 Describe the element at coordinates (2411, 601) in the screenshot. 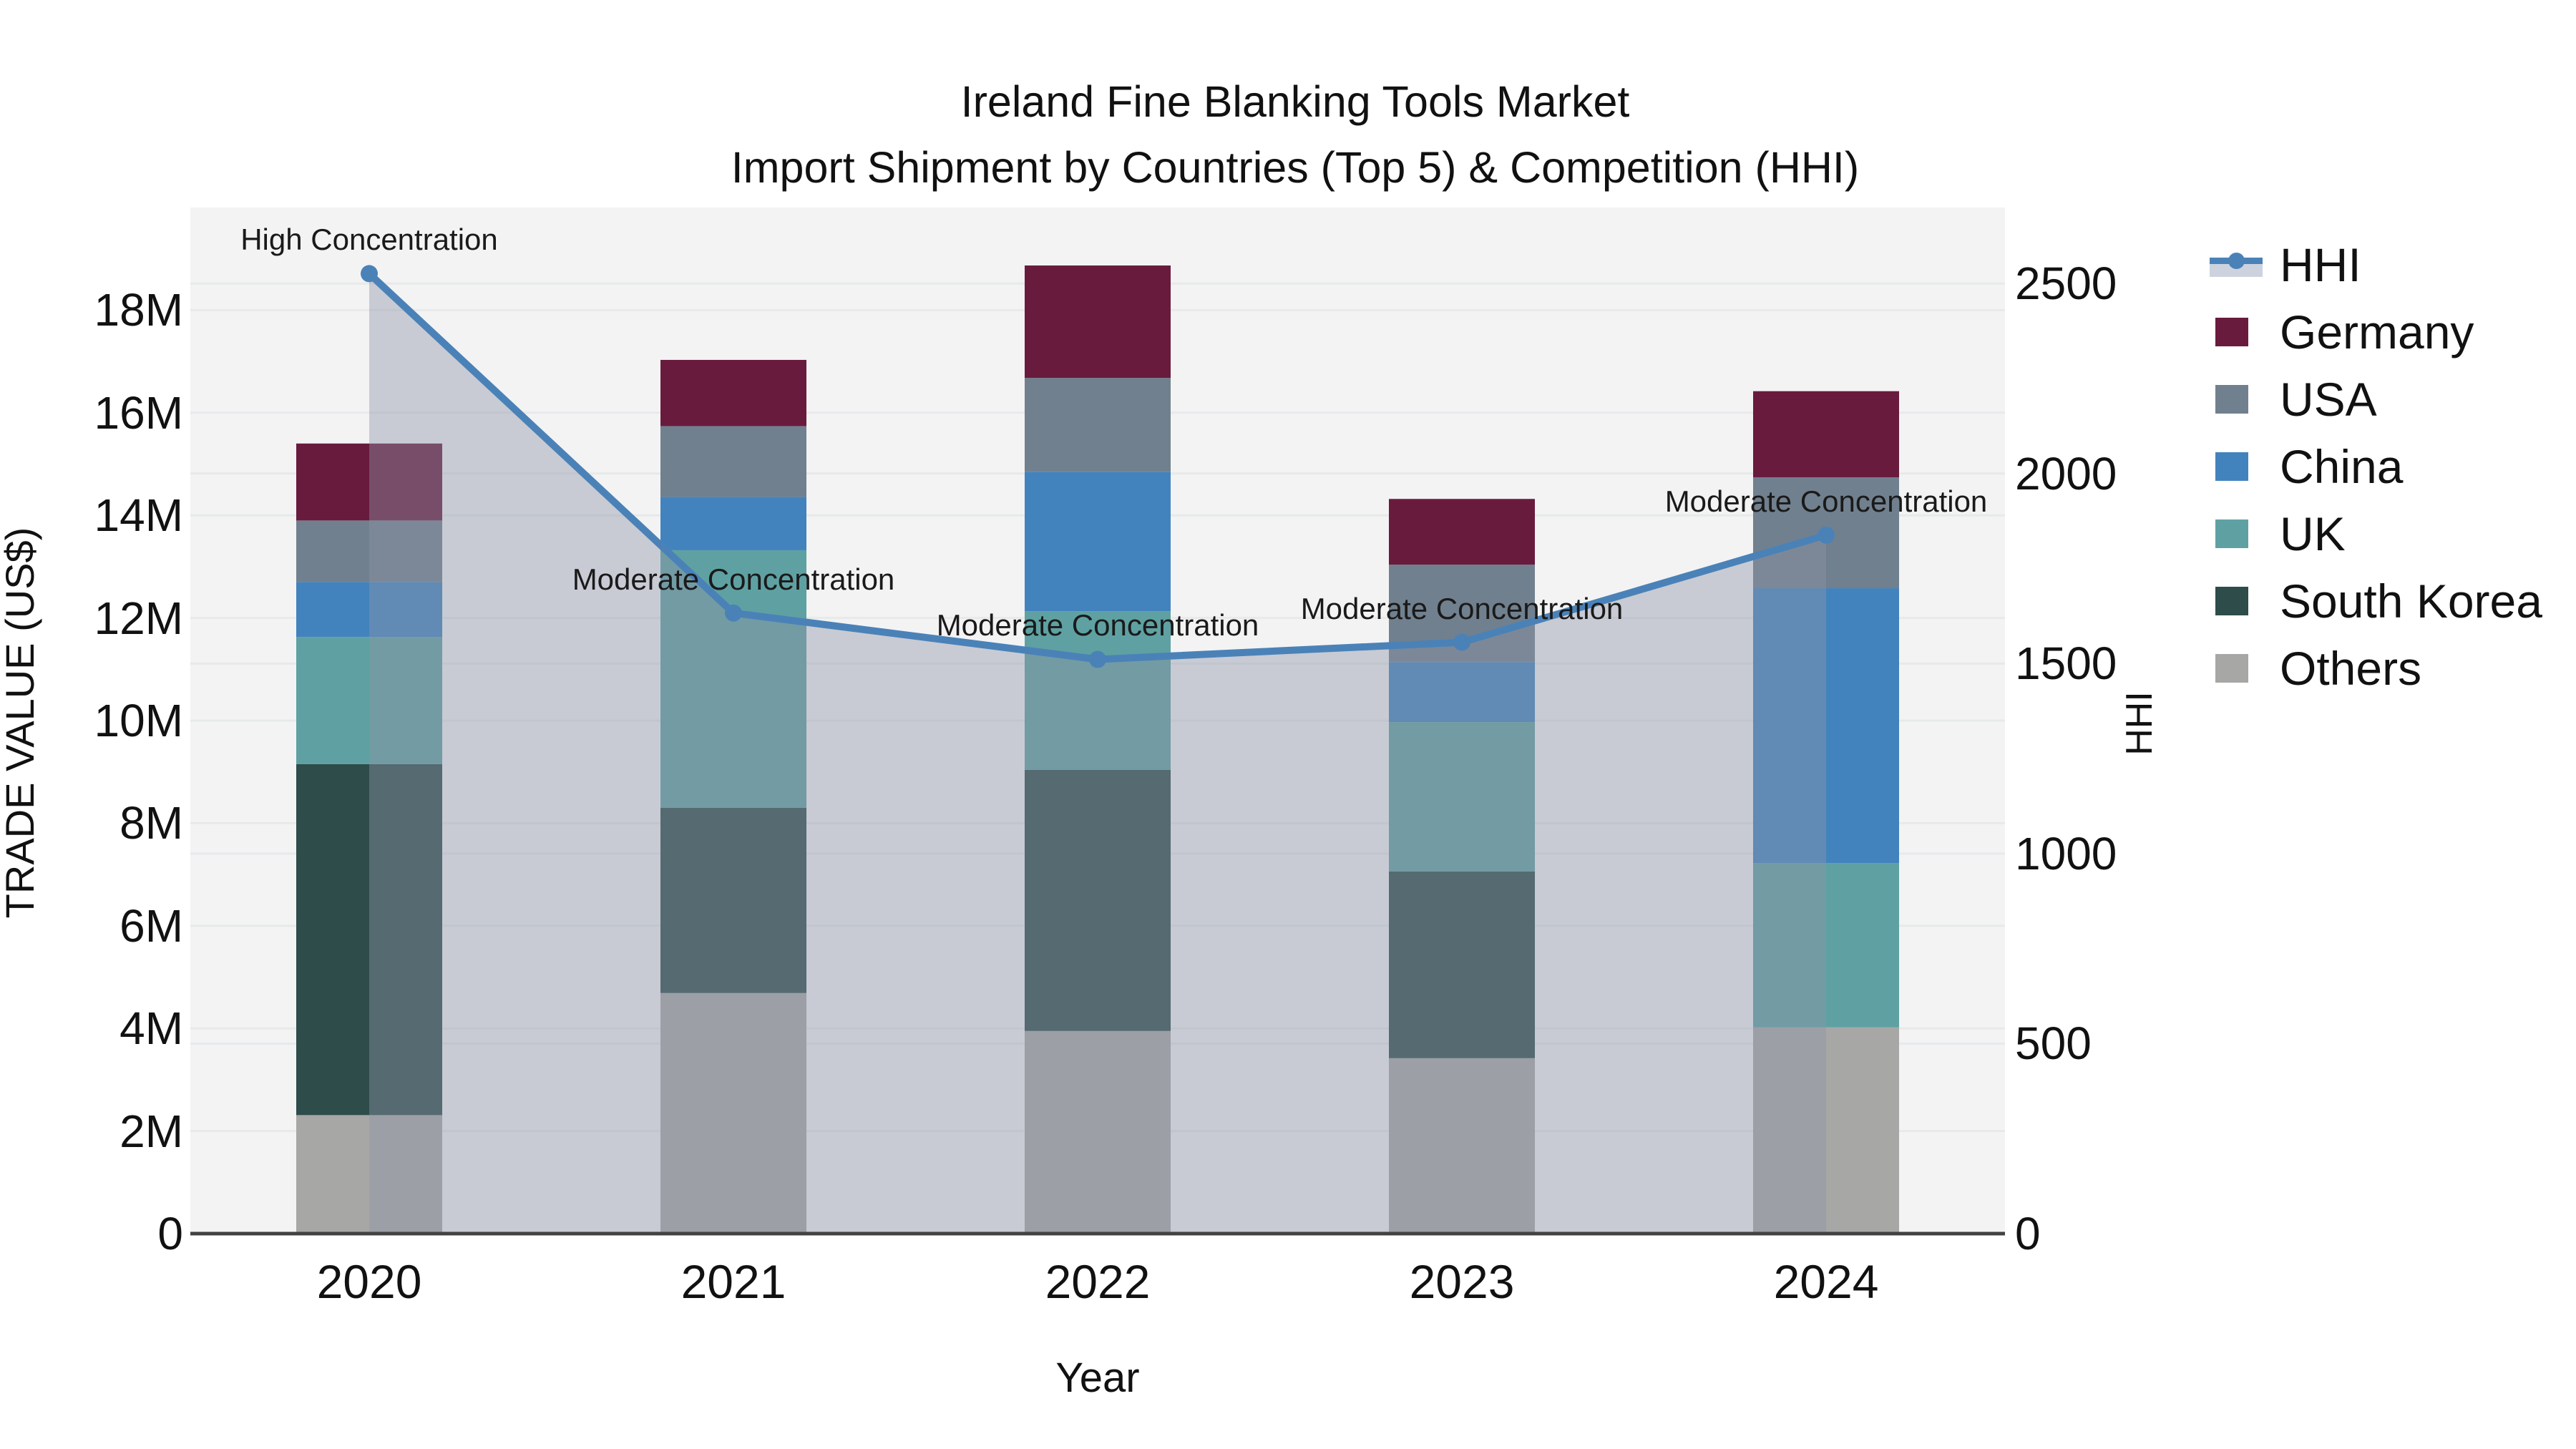

I see `legend-label-south-korea: South Korea` at that location.